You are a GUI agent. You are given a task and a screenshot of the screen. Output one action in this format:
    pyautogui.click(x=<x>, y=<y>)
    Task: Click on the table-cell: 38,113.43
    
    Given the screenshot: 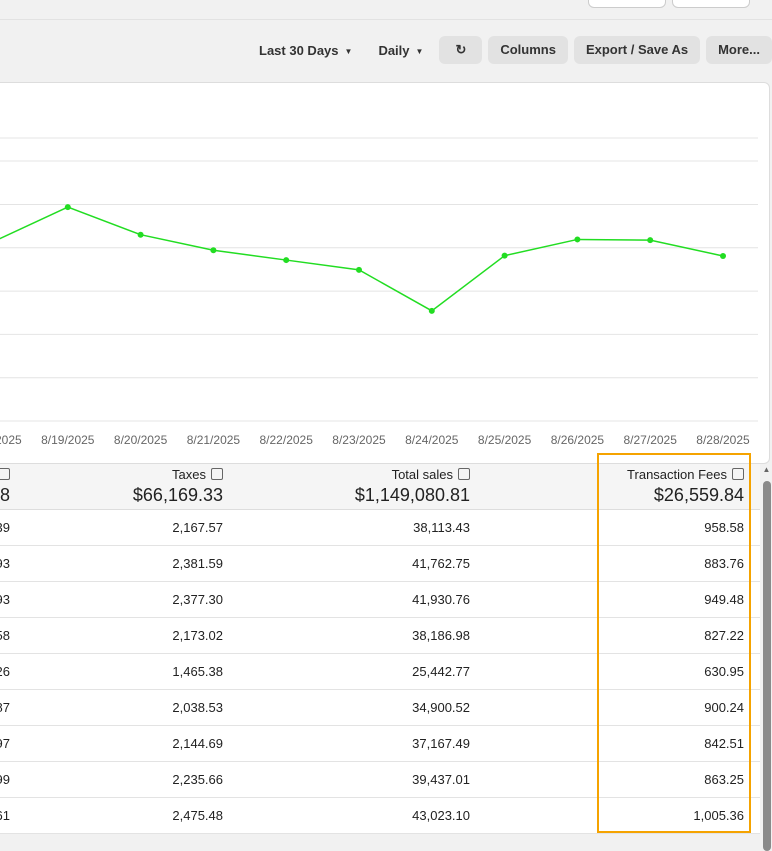 What is the action you would take?
    pyautogui.click(x=441, y=527)
    